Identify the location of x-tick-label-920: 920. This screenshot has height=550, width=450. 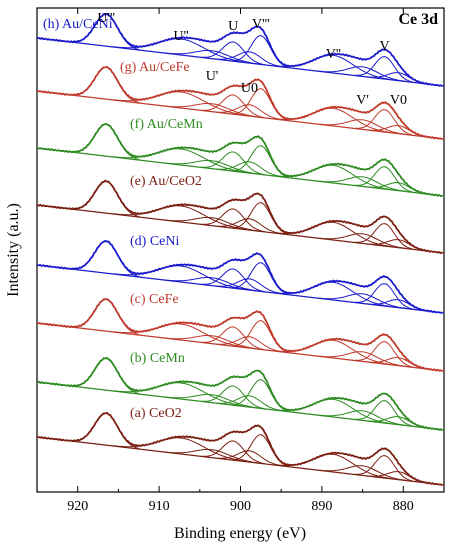
(77, 506).